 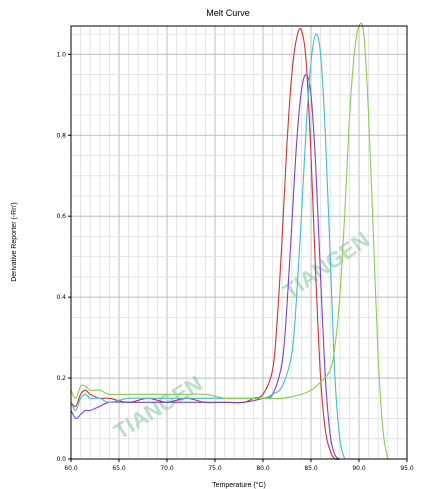 I want to click on x-tick-label: 75.0, so click(x=215, y=468).